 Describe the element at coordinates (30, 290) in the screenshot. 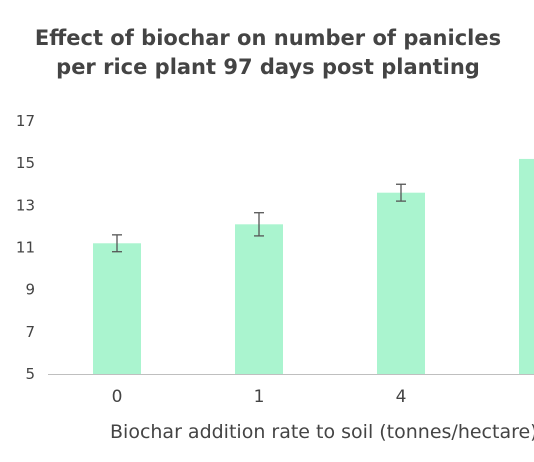

I see `y-tick-label: 9` at that location.